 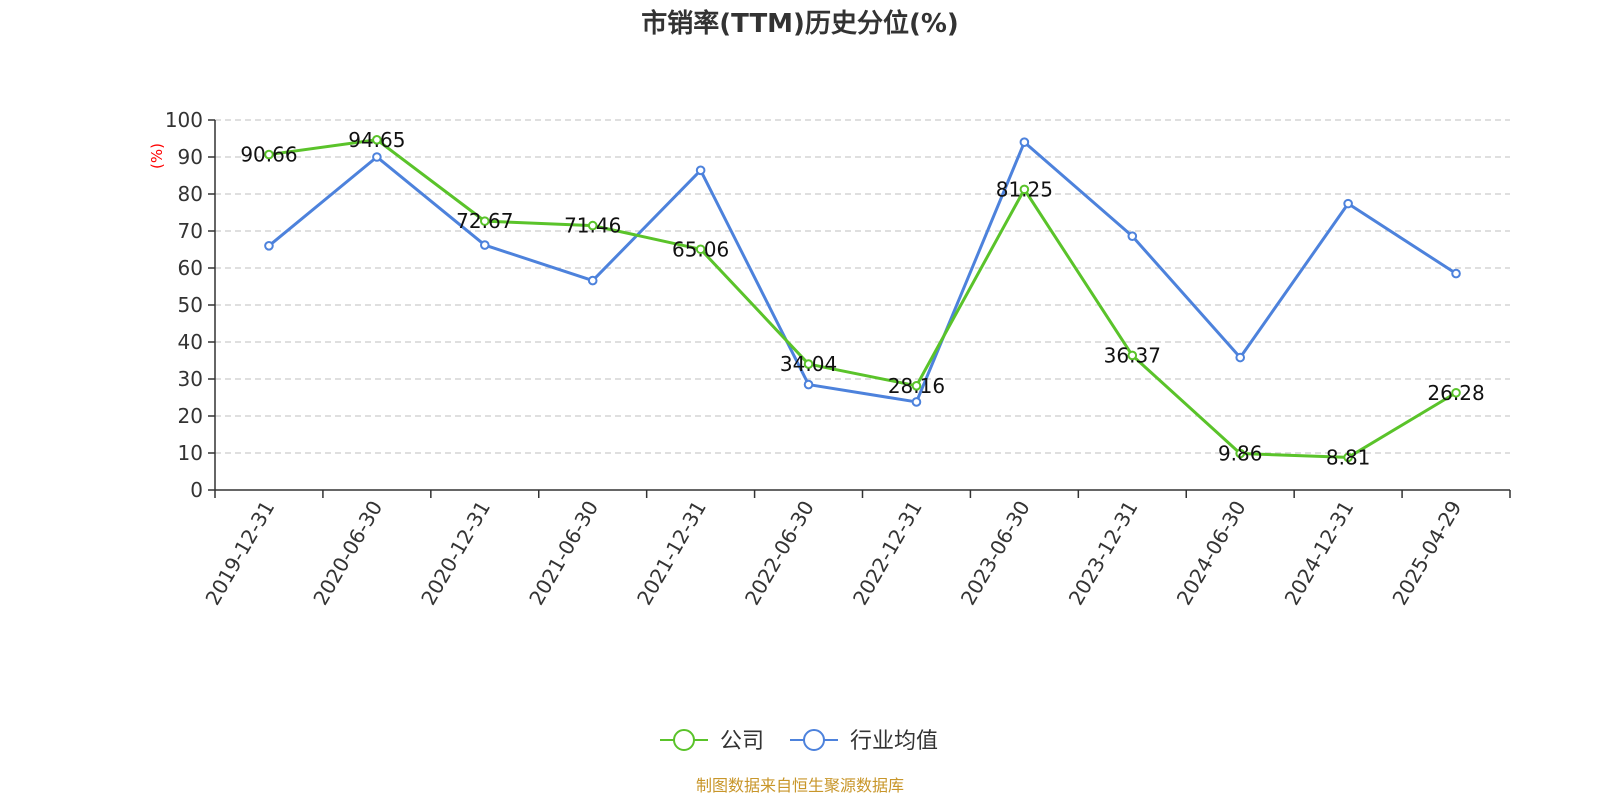 I want to click on company-data-label: 9.86, so click(x=1240, y=454).